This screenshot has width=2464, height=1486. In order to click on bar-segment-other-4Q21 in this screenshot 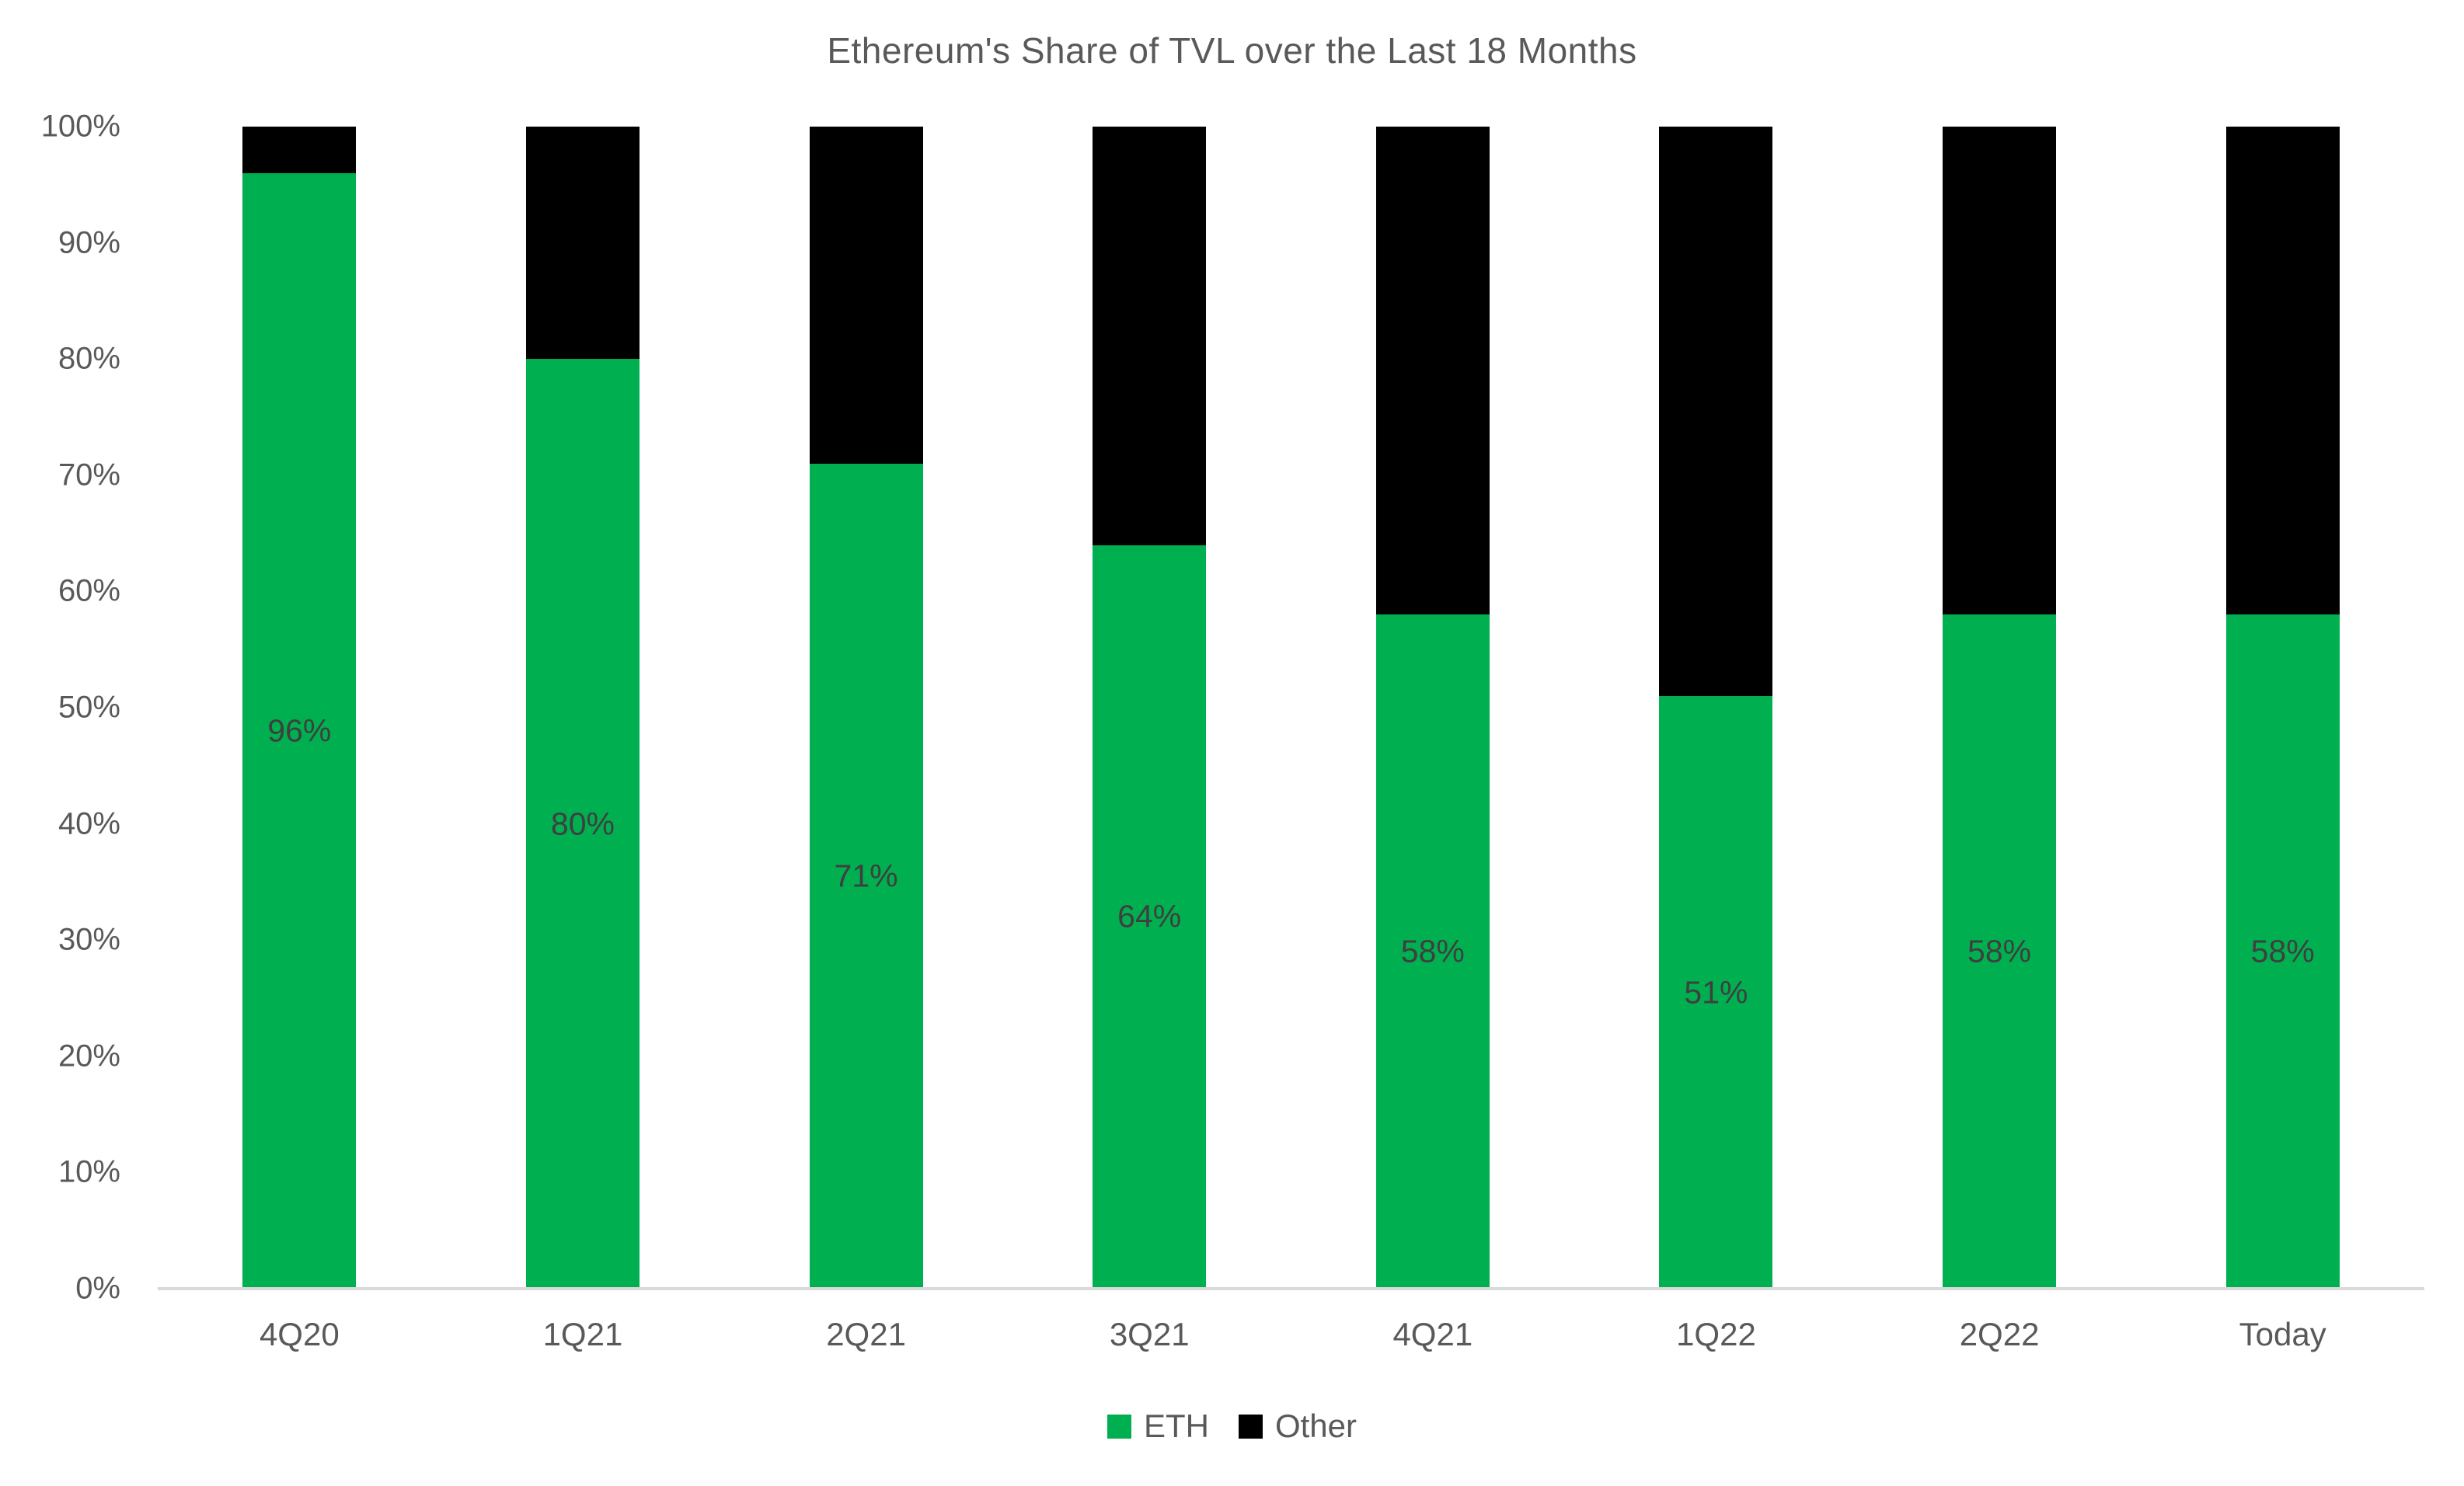, I will do `click(1432, 371)`.